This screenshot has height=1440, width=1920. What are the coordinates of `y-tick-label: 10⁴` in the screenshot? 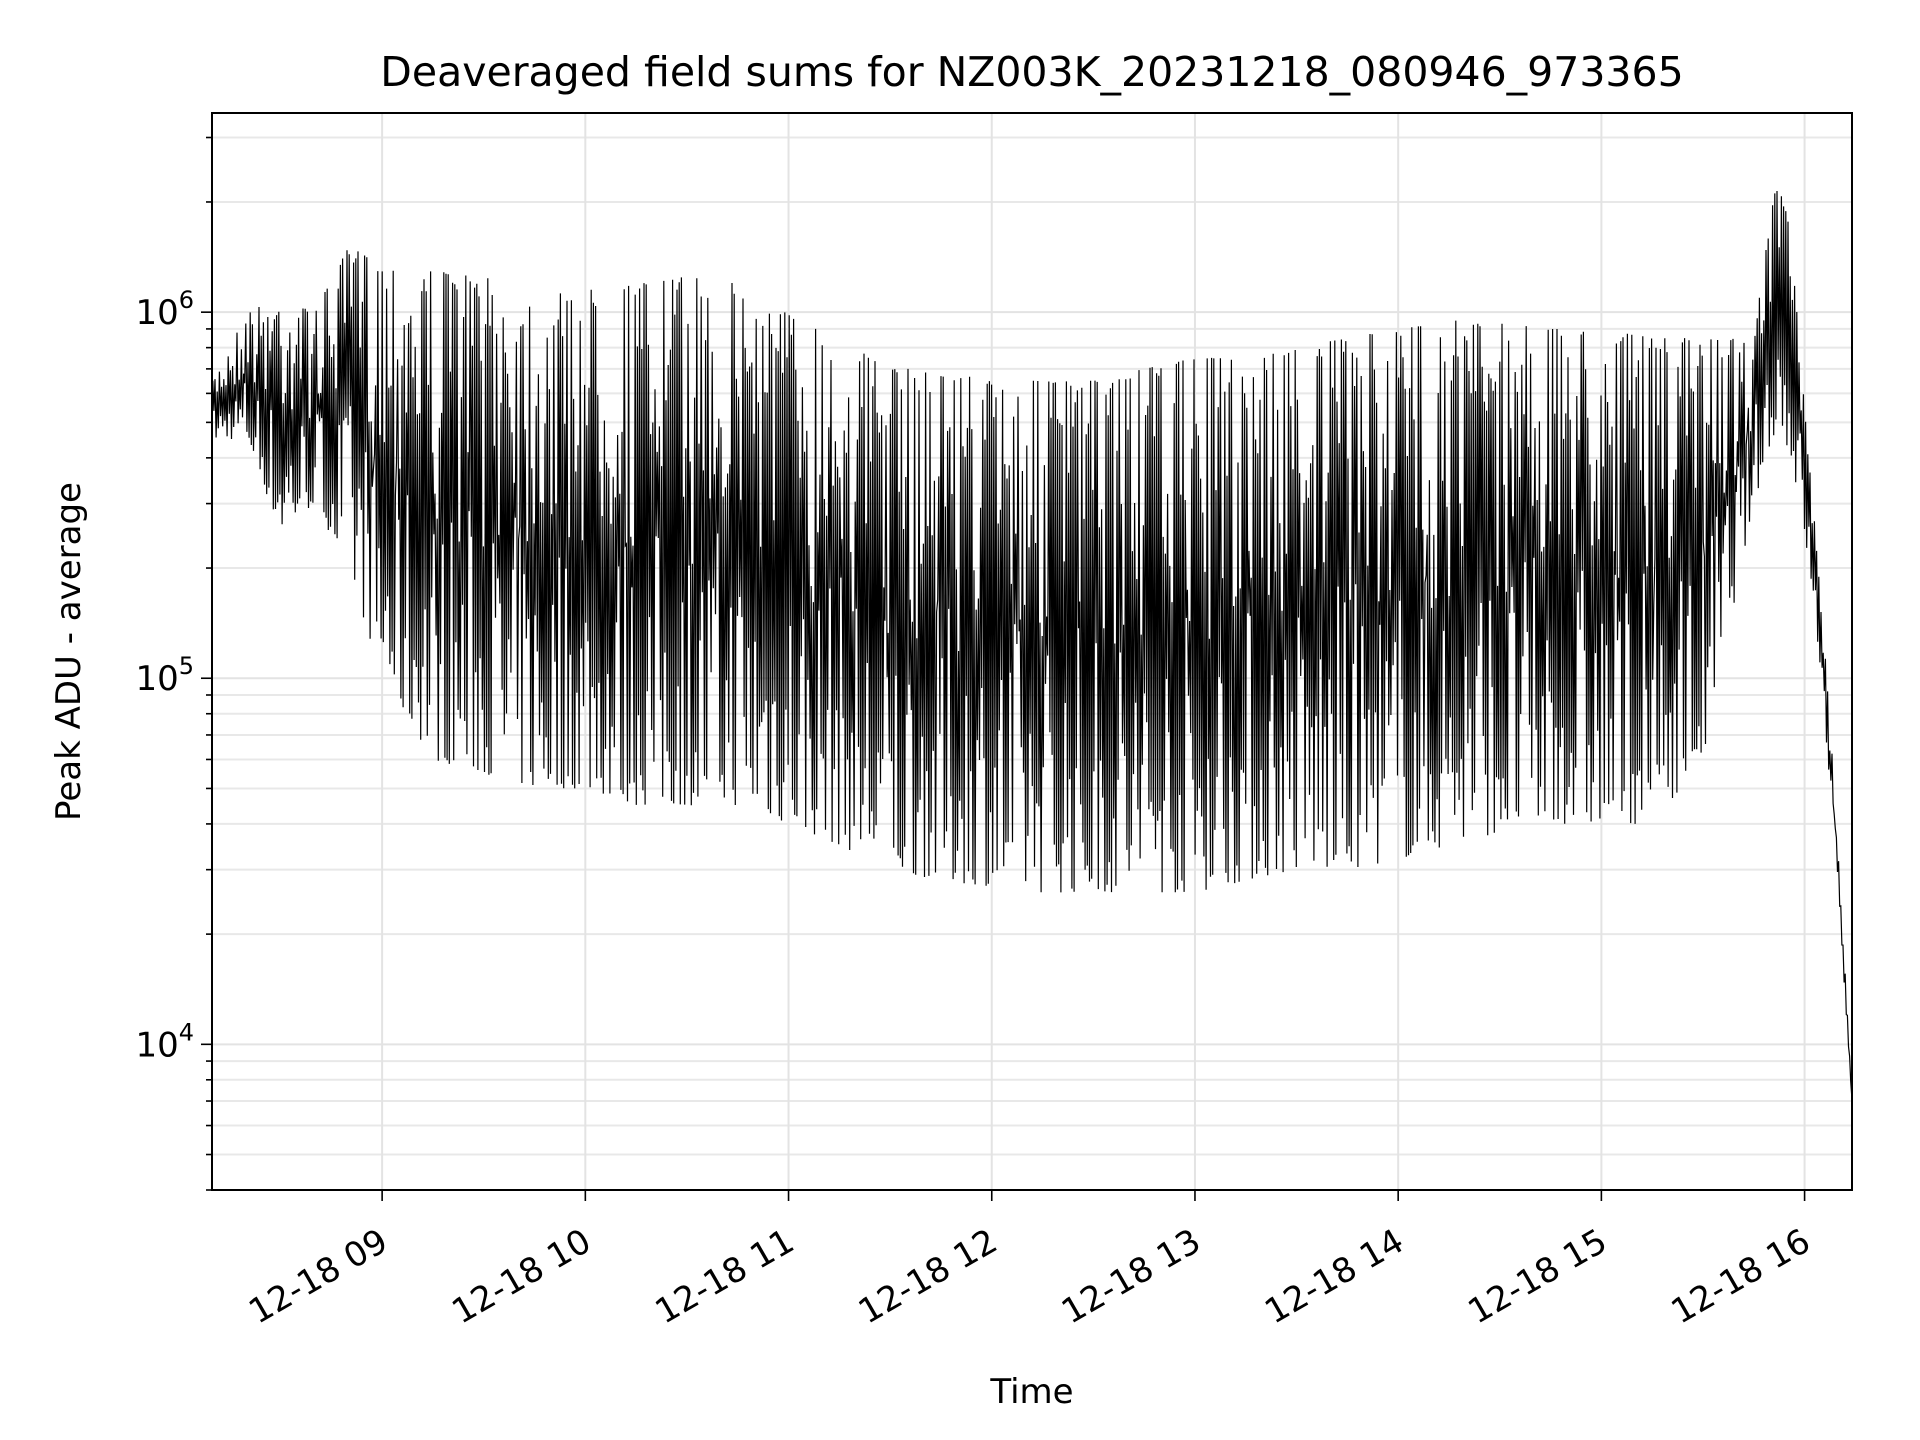 It's located at (164, 1041).